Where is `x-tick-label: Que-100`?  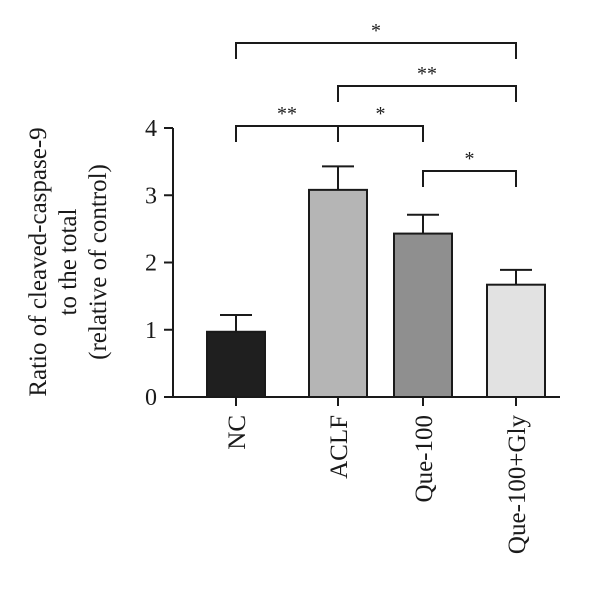
x-tick-label: Que-100 is located at coordinates (424, 458).